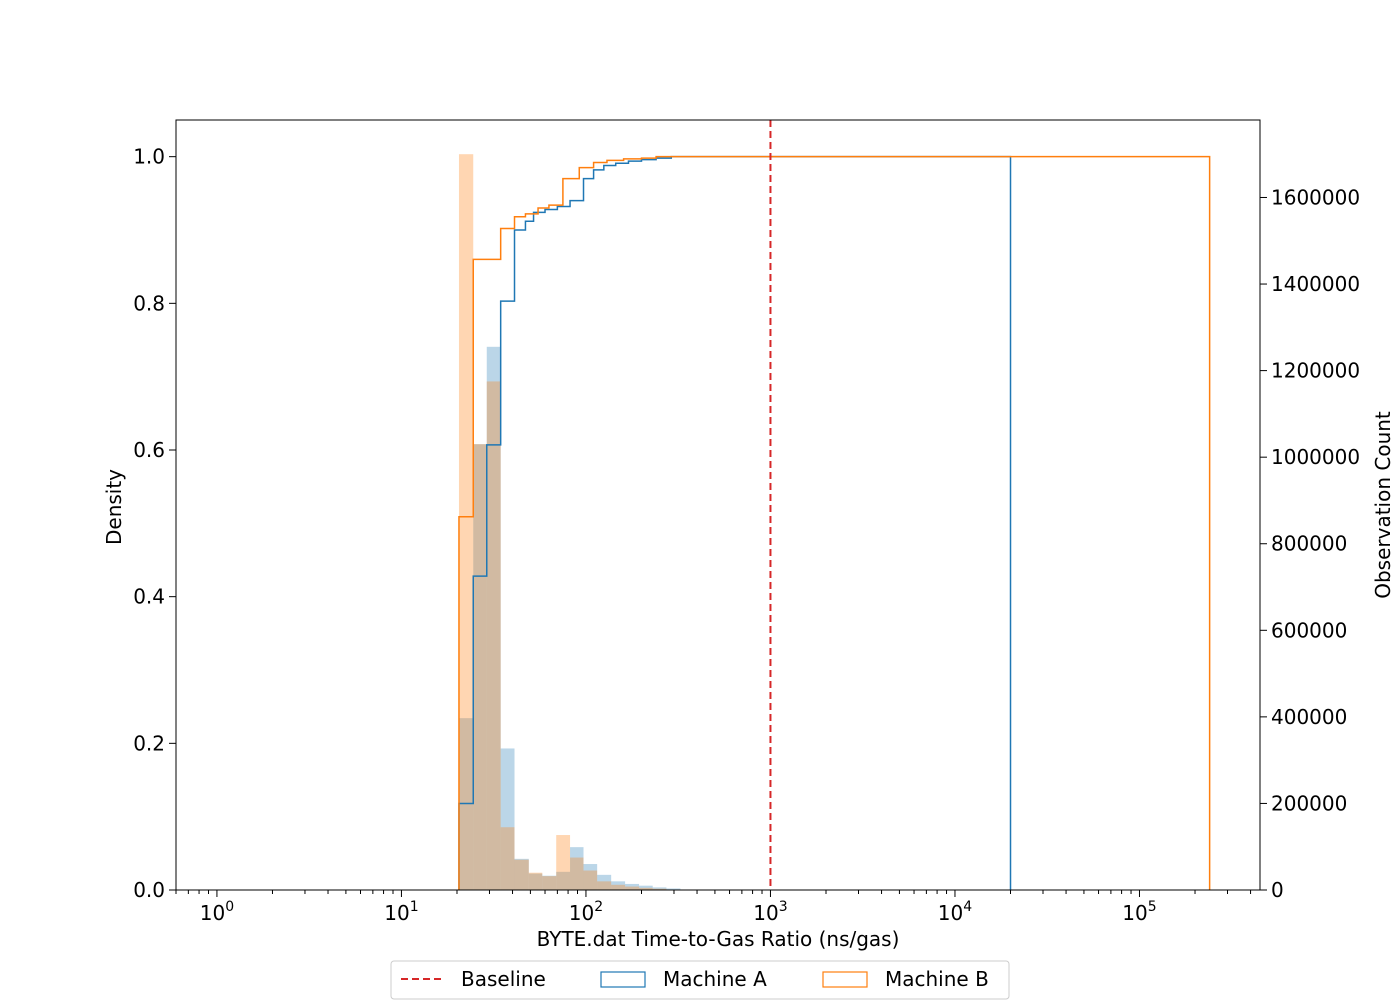 This screenshot has width=1400, height=1000. Describe the element at coordinates (586, 912) in the screenshot. I see `x-tick-label: 10²` at that location.